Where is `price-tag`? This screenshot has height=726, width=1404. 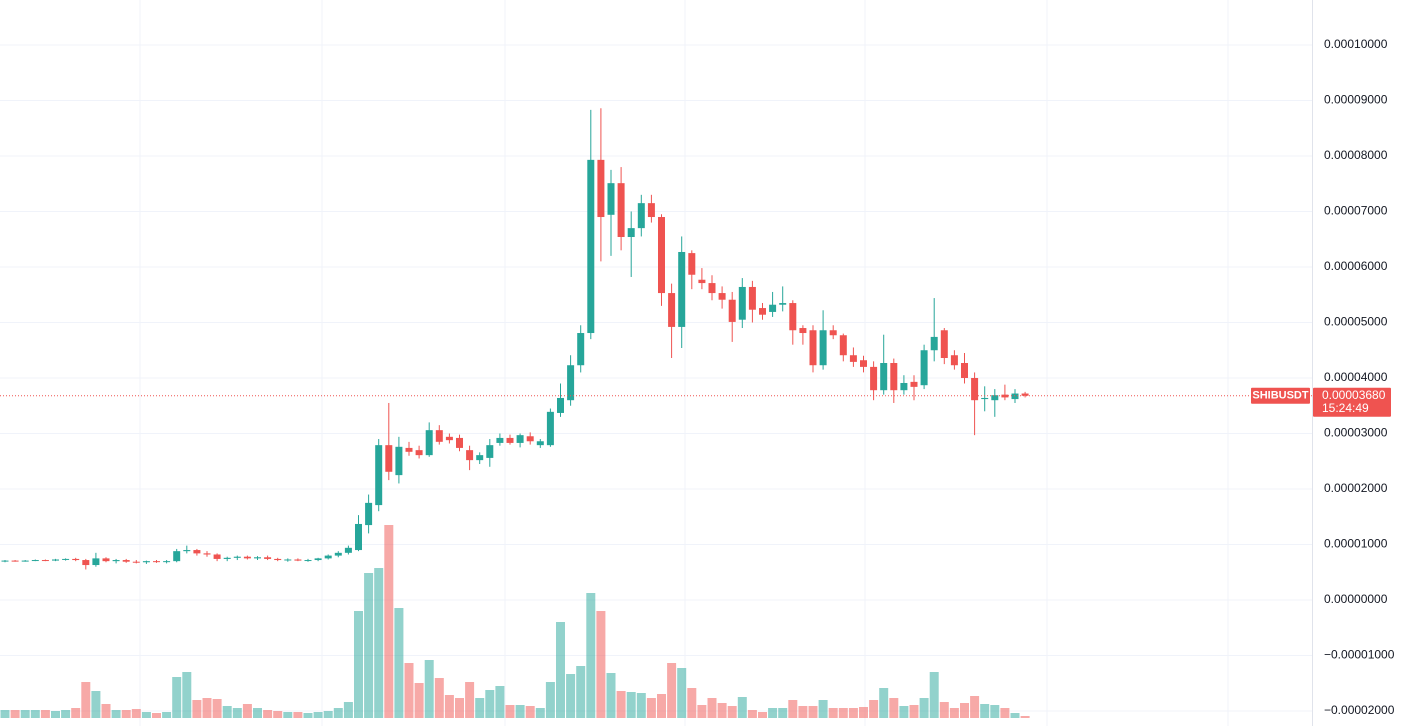 price-tag is located at coordinates (1352, 402).